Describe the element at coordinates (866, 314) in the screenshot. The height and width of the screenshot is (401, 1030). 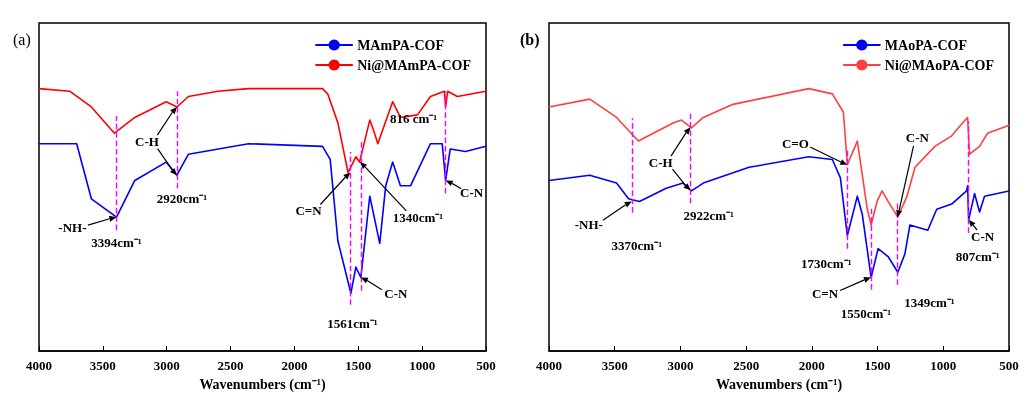
I see `annotation: 1550cm⁻¹` at that location.